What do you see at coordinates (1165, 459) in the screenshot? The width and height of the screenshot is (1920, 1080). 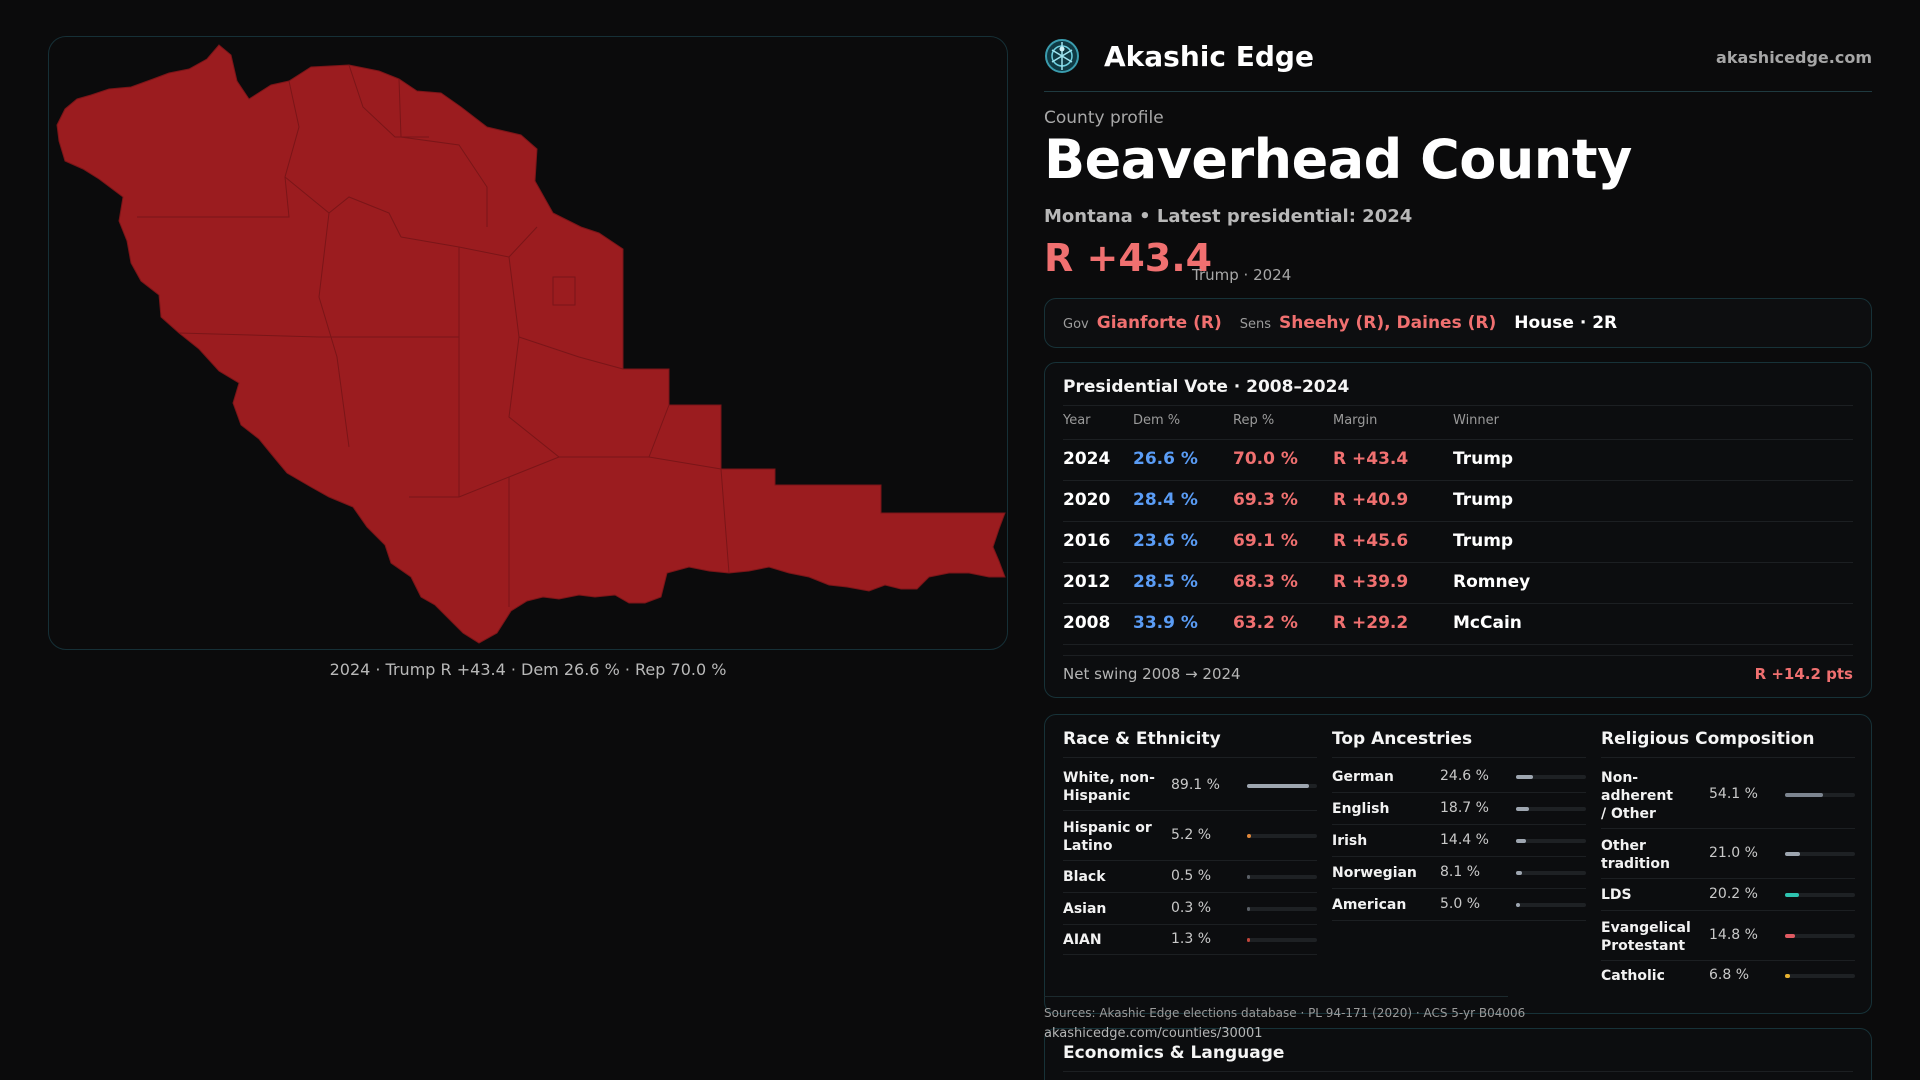 I see `row-dem: 26.6 %` at bounding box center [1165, 459].